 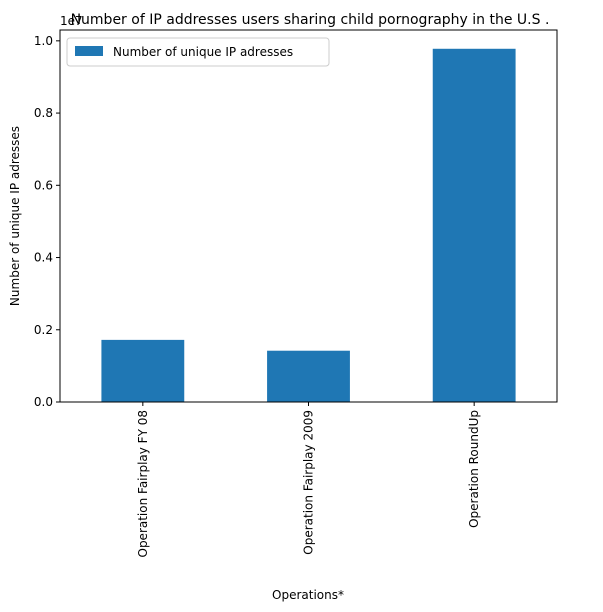 I want to click on y-tick-label: 0.4, so click(x=43, y=258).